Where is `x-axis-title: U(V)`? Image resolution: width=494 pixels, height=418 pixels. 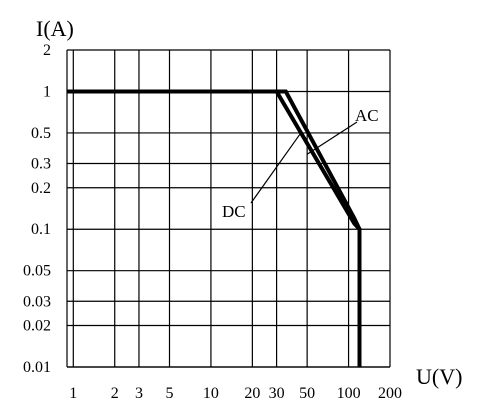
x-axis-title: U(V) is located at coordinates (439, 376).